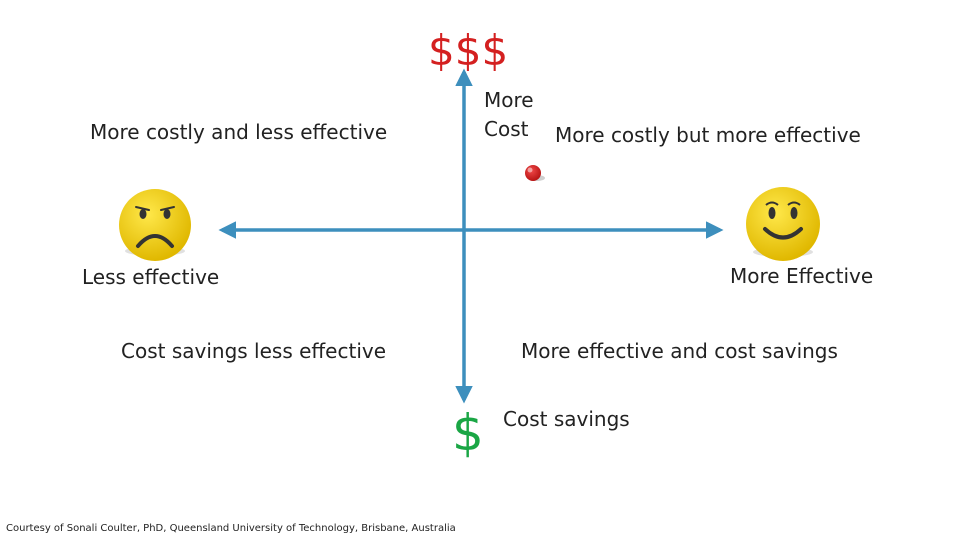 This screenshot has width=960, height=540. Describe the element at coordinates (155, 225) in the screenshot. I see `sad-face-icon` at that location.